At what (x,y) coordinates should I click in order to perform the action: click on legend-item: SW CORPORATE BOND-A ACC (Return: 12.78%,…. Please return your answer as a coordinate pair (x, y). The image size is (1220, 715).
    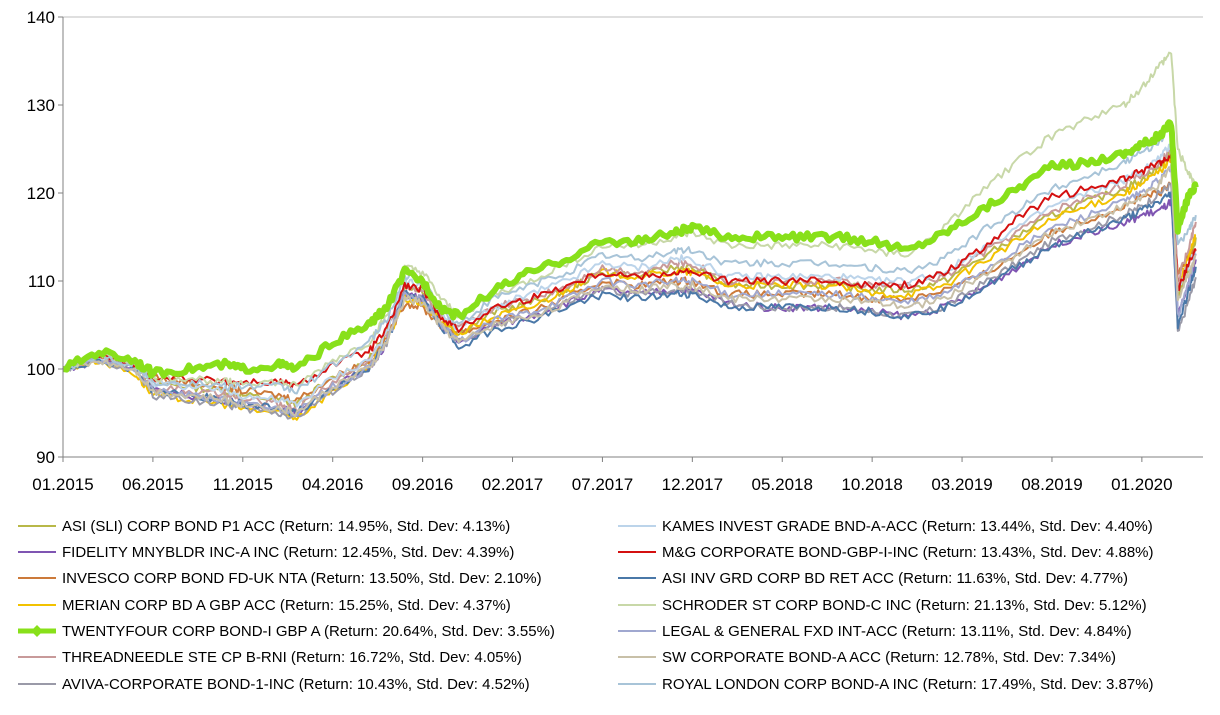
    Looking at the image, I should click on (867, 657).